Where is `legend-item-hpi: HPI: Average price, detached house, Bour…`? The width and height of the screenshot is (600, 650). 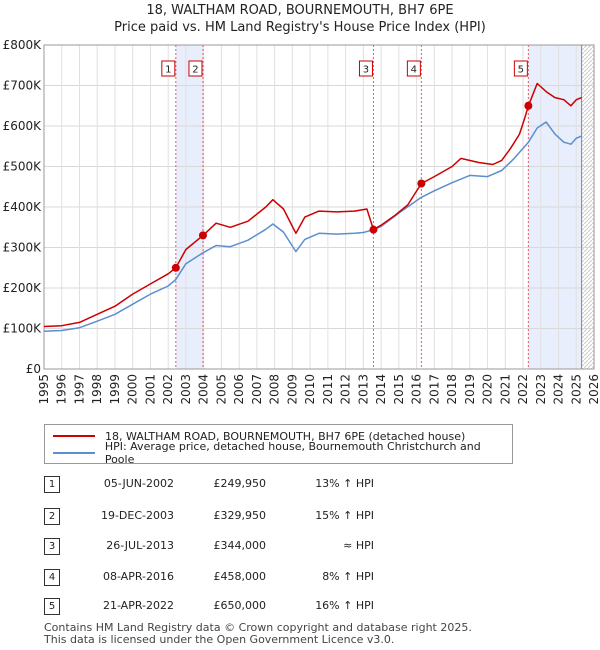
legend-item-hpi: HPI: Average price, detached house, Bour… is located at coordinates (282, 453).